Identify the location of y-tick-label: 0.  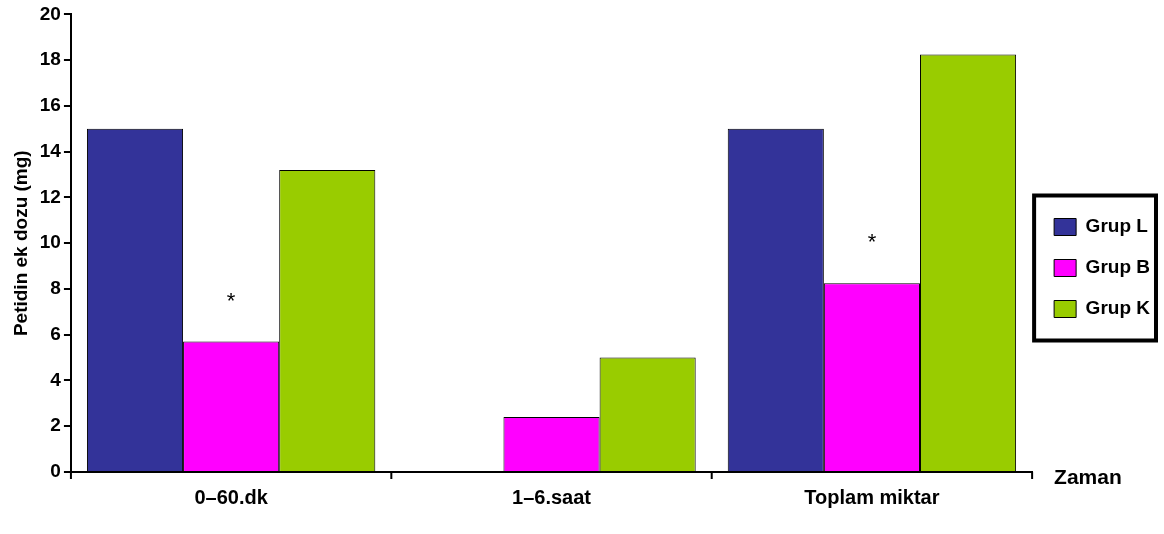
(55, 471).